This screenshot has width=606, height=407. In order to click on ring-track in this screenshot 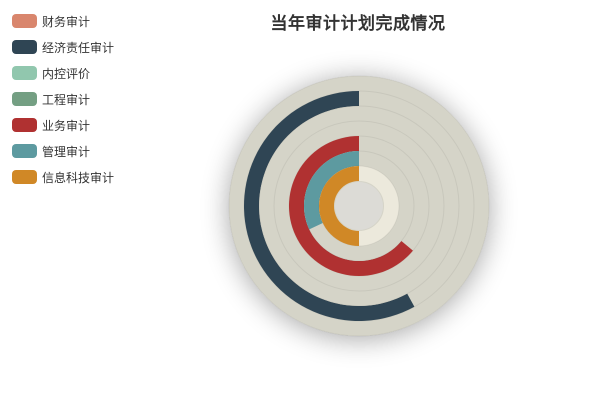, I will do `click(359, 206)`.